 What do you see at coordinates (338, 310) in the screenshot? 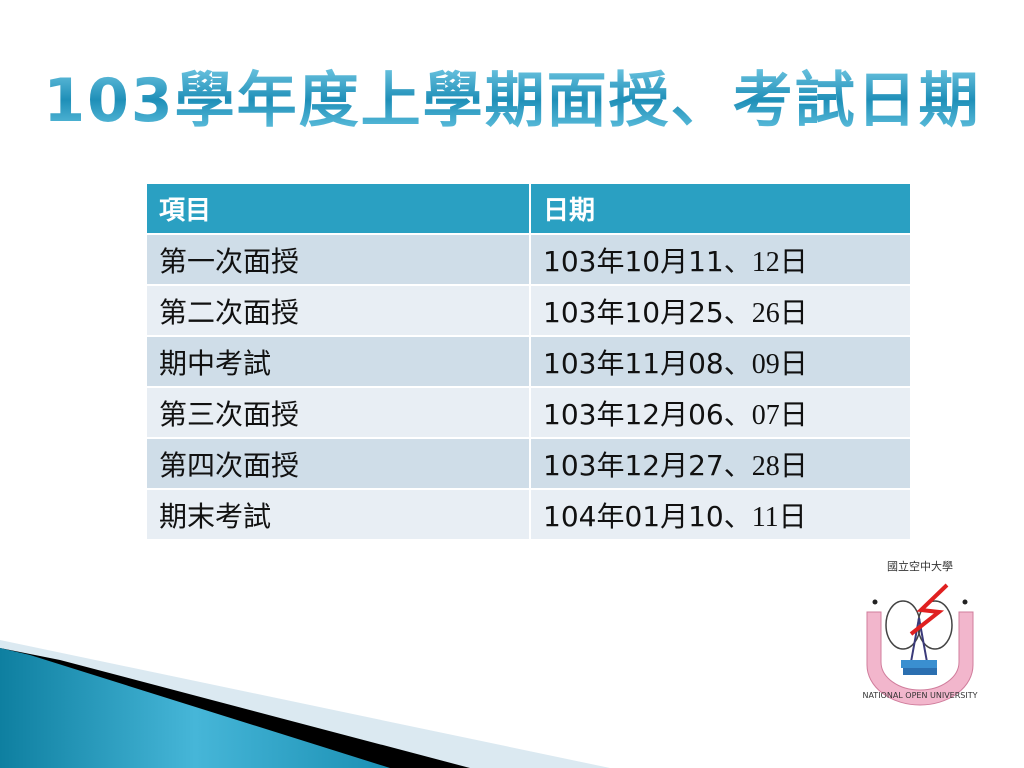
I see `cell-item: 第二次面授` at bounding box center [338, 310].